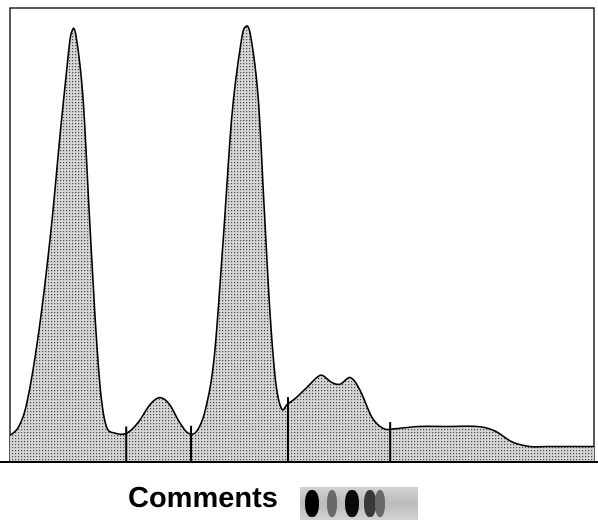  I want to click on electrophoresis-strip, so click(359, 503).